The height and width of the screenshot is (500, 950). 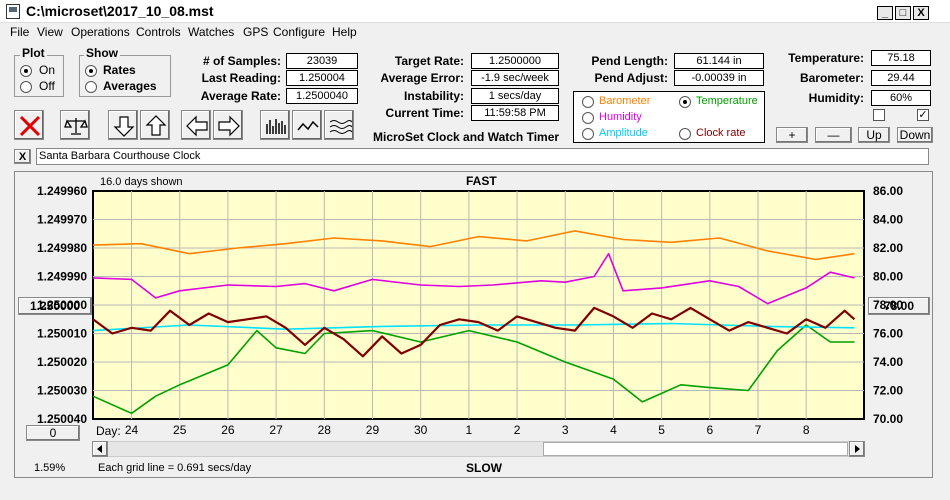 What do you see at coordinates (685, 134) in the screenshot?
I see `clock-rate-radio` at bounding box center [685, 134].